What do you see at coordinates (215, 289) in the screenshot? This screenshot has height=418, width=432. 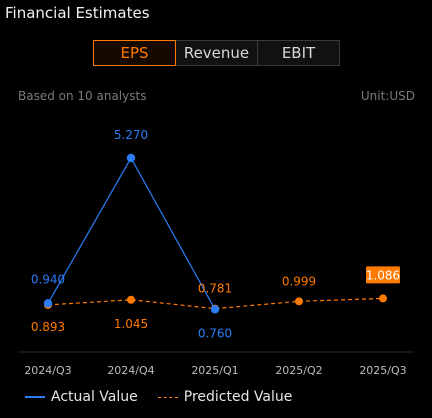 I see `predicted-data-label: 0.781` at bounding box center [215, 289].